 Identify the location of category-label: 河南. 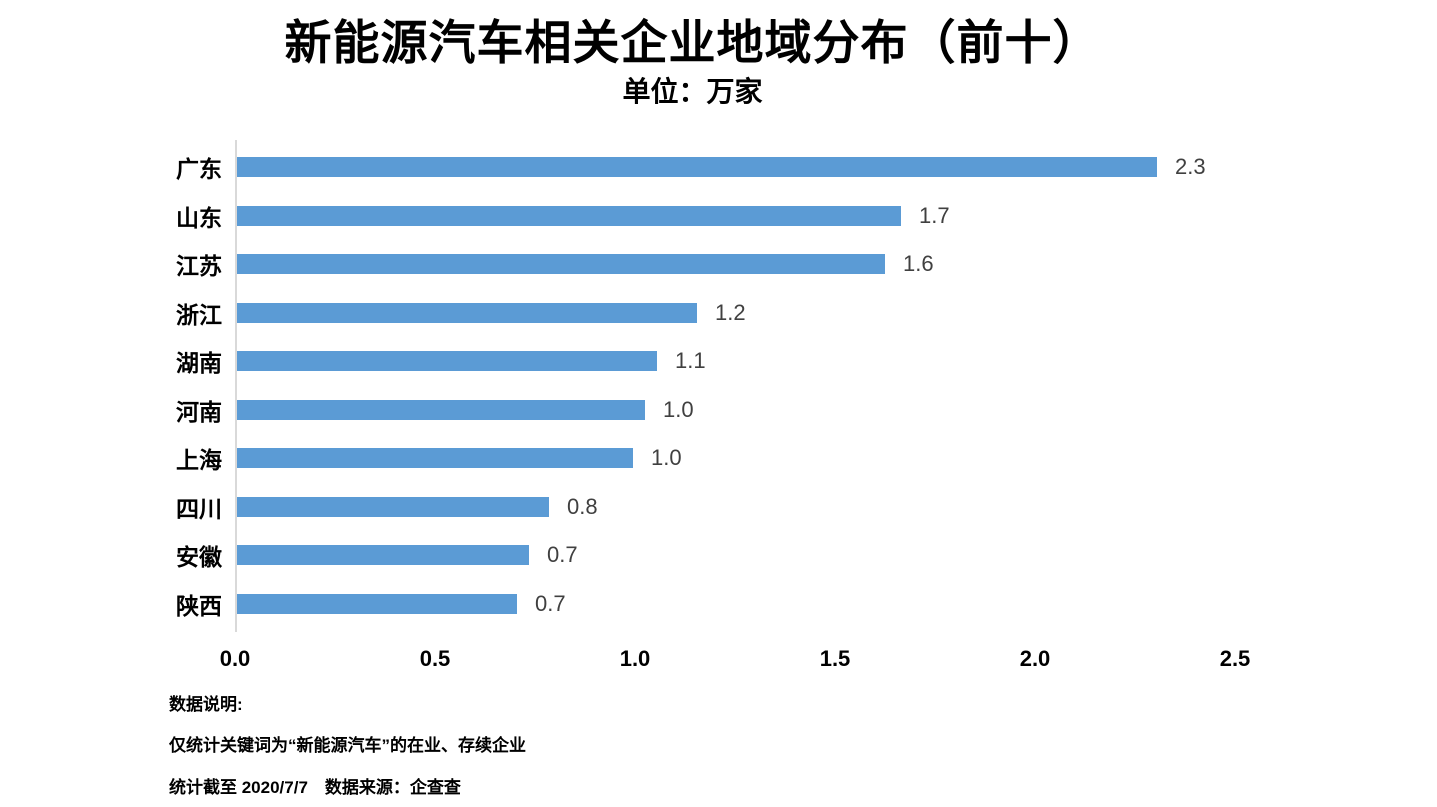
(199, 411).